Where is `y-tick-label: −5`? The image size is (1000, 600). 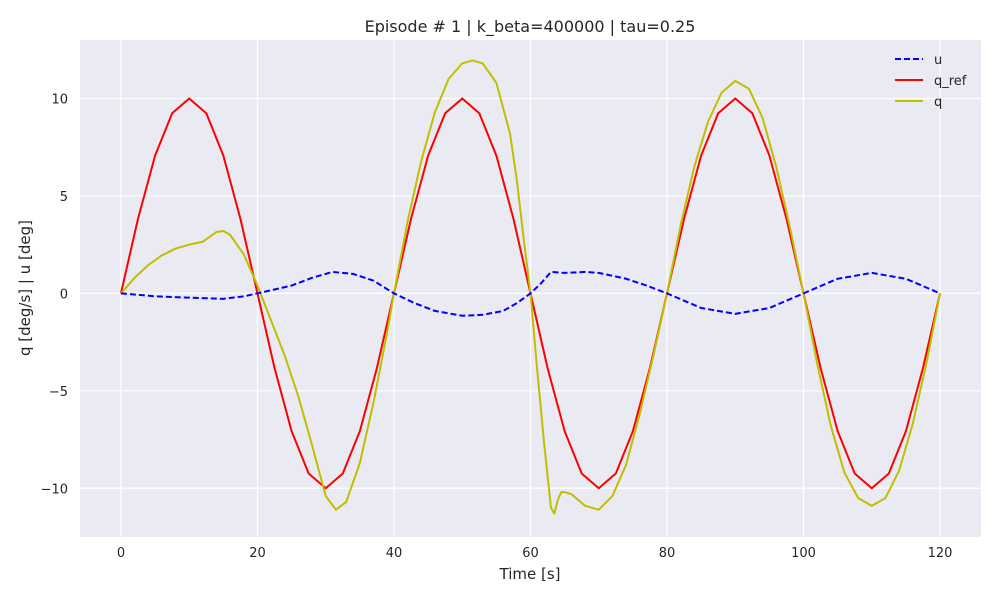 y-tick-label: −5 is located at coordinates (58, 392).